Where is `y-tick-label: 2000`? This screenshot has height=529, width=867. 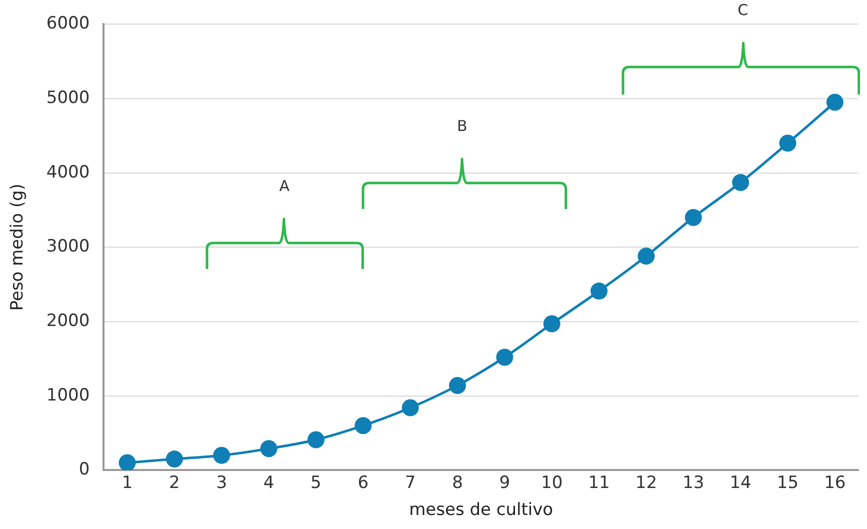 y-tick-label: 2000 is located at coordinates (68, 320).